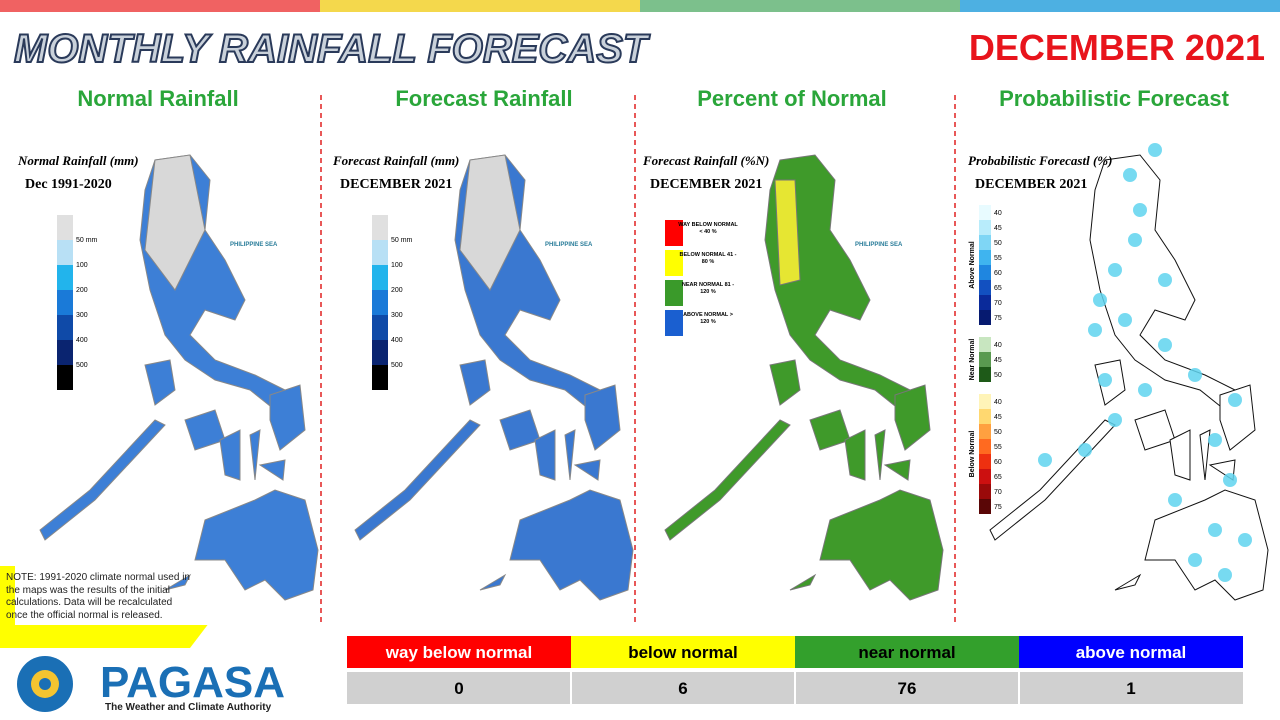 This screenshot has width=1280, height=720. I want to click on sea-label: PHILIPPINE SEA, so click(879, 245).